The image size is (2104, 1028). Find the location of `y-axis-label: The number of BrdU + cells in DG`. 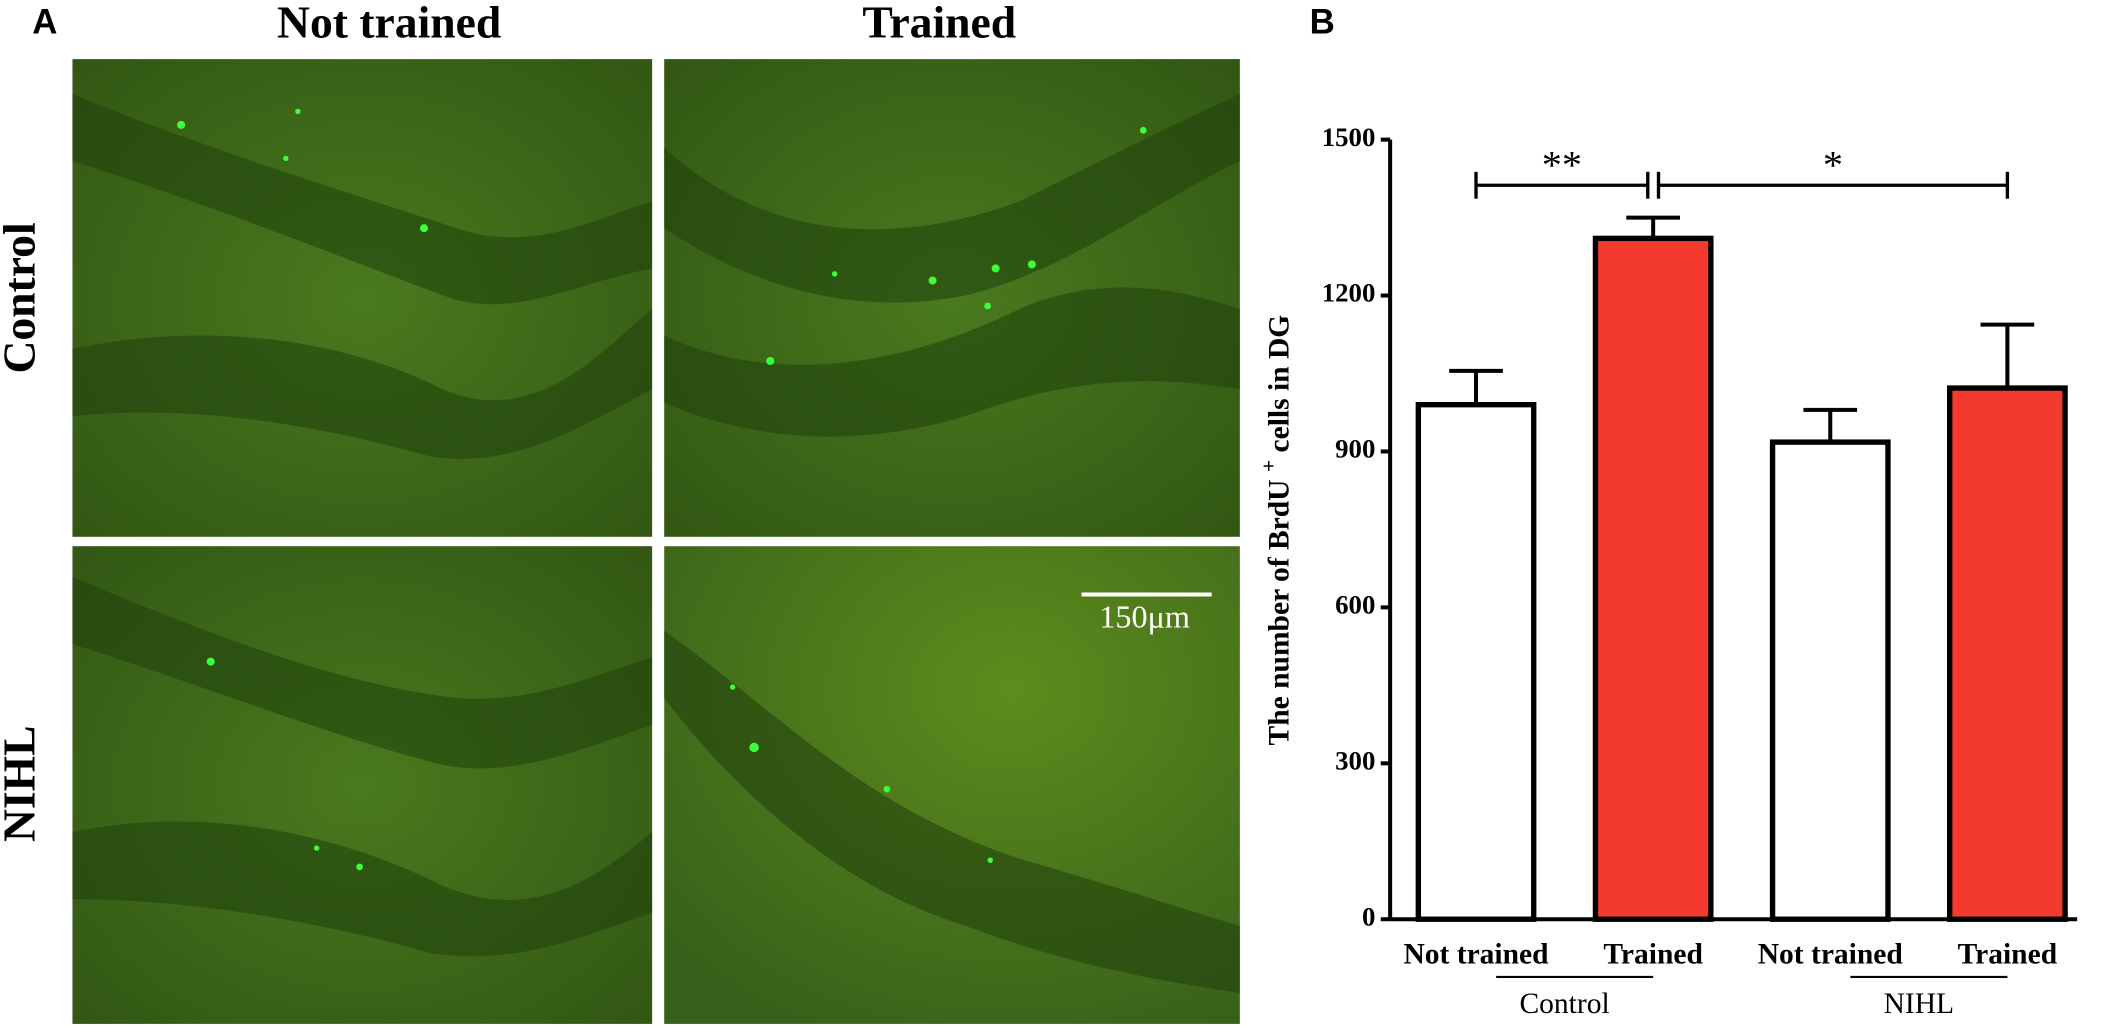

y-axis-label: The number of BrdU + cells in DG is located at coordinates (1276, 530).